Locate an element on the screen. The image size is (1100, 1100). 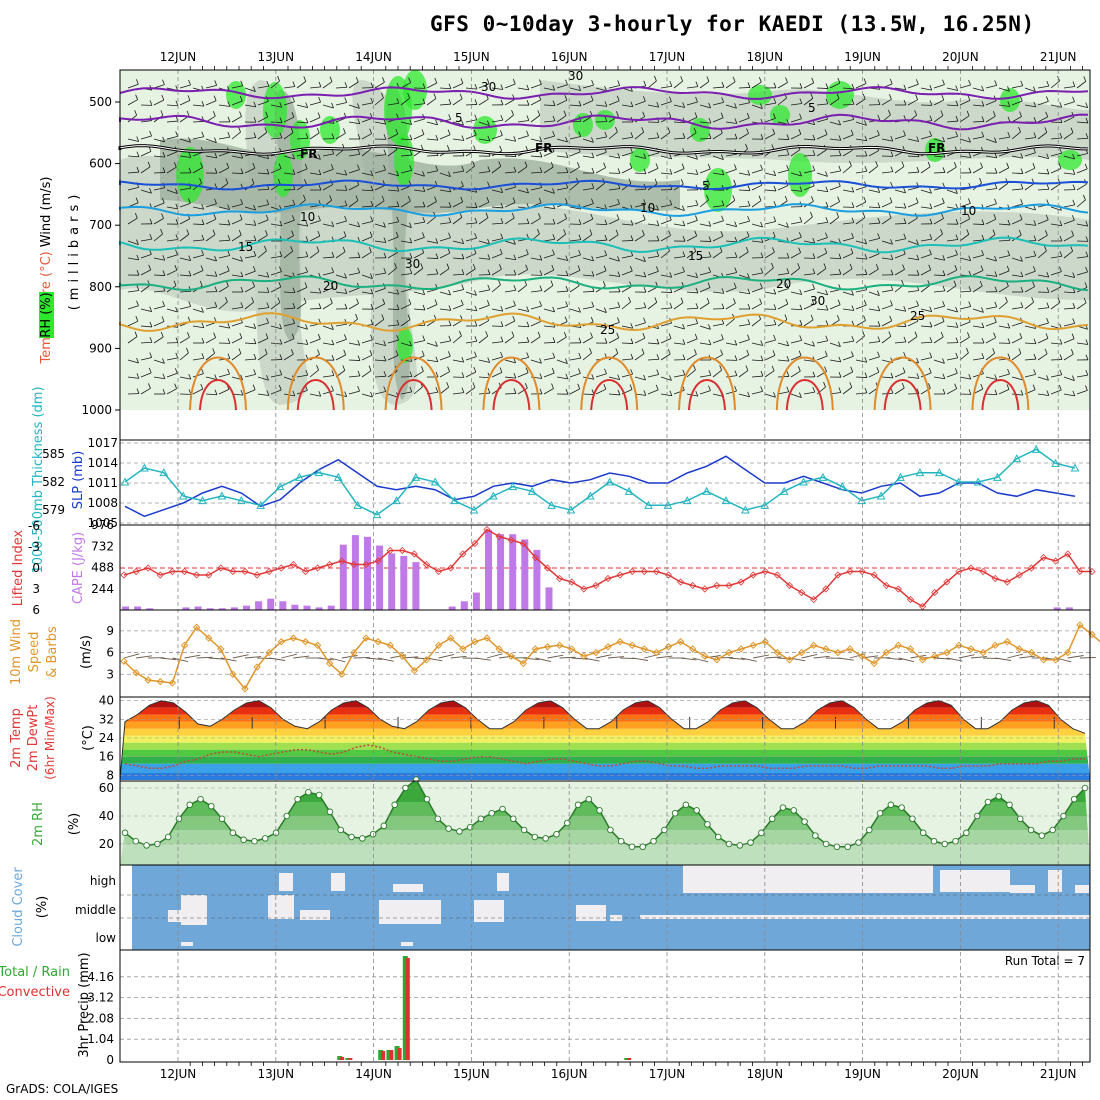
cloud-middle-block is located at coordinates (865, 917).